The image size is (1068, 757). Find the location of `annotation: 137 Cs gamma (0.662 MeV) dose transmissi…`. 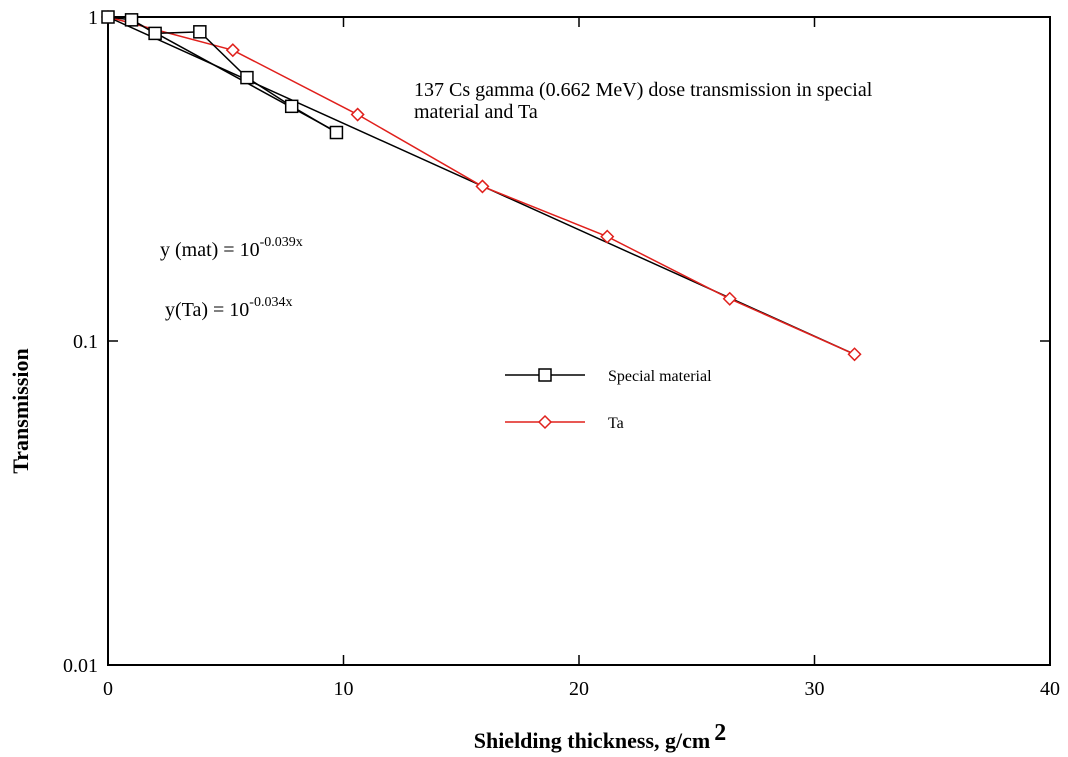

annotation: 137 Cs gamma (0.662 MeV) dose transmissi… is located at coordinates (643, 101).